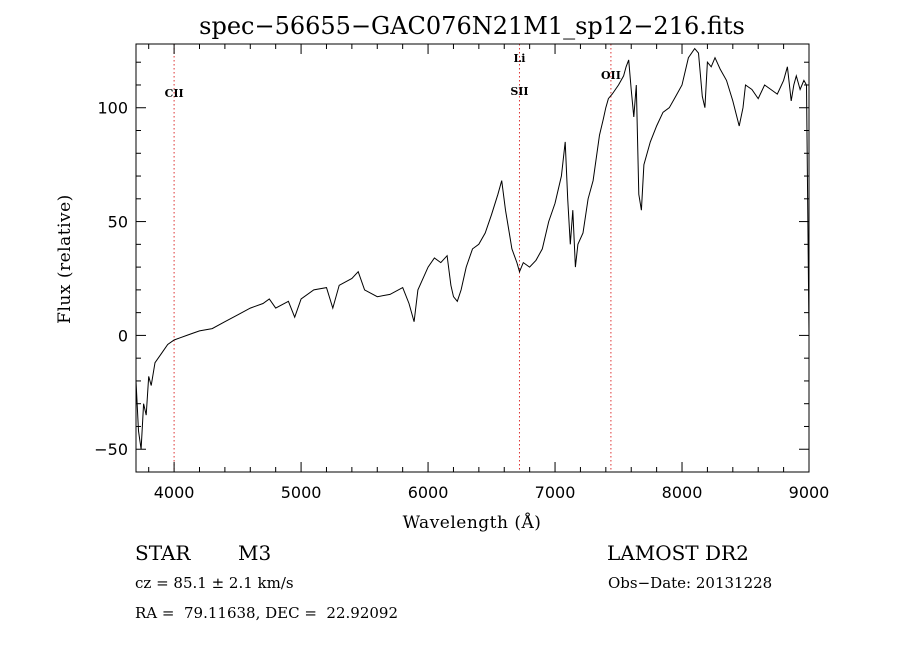 The width and height of the screenshot is (900, 650). I want to click on reference-line-label: CII, so click(174, 93).